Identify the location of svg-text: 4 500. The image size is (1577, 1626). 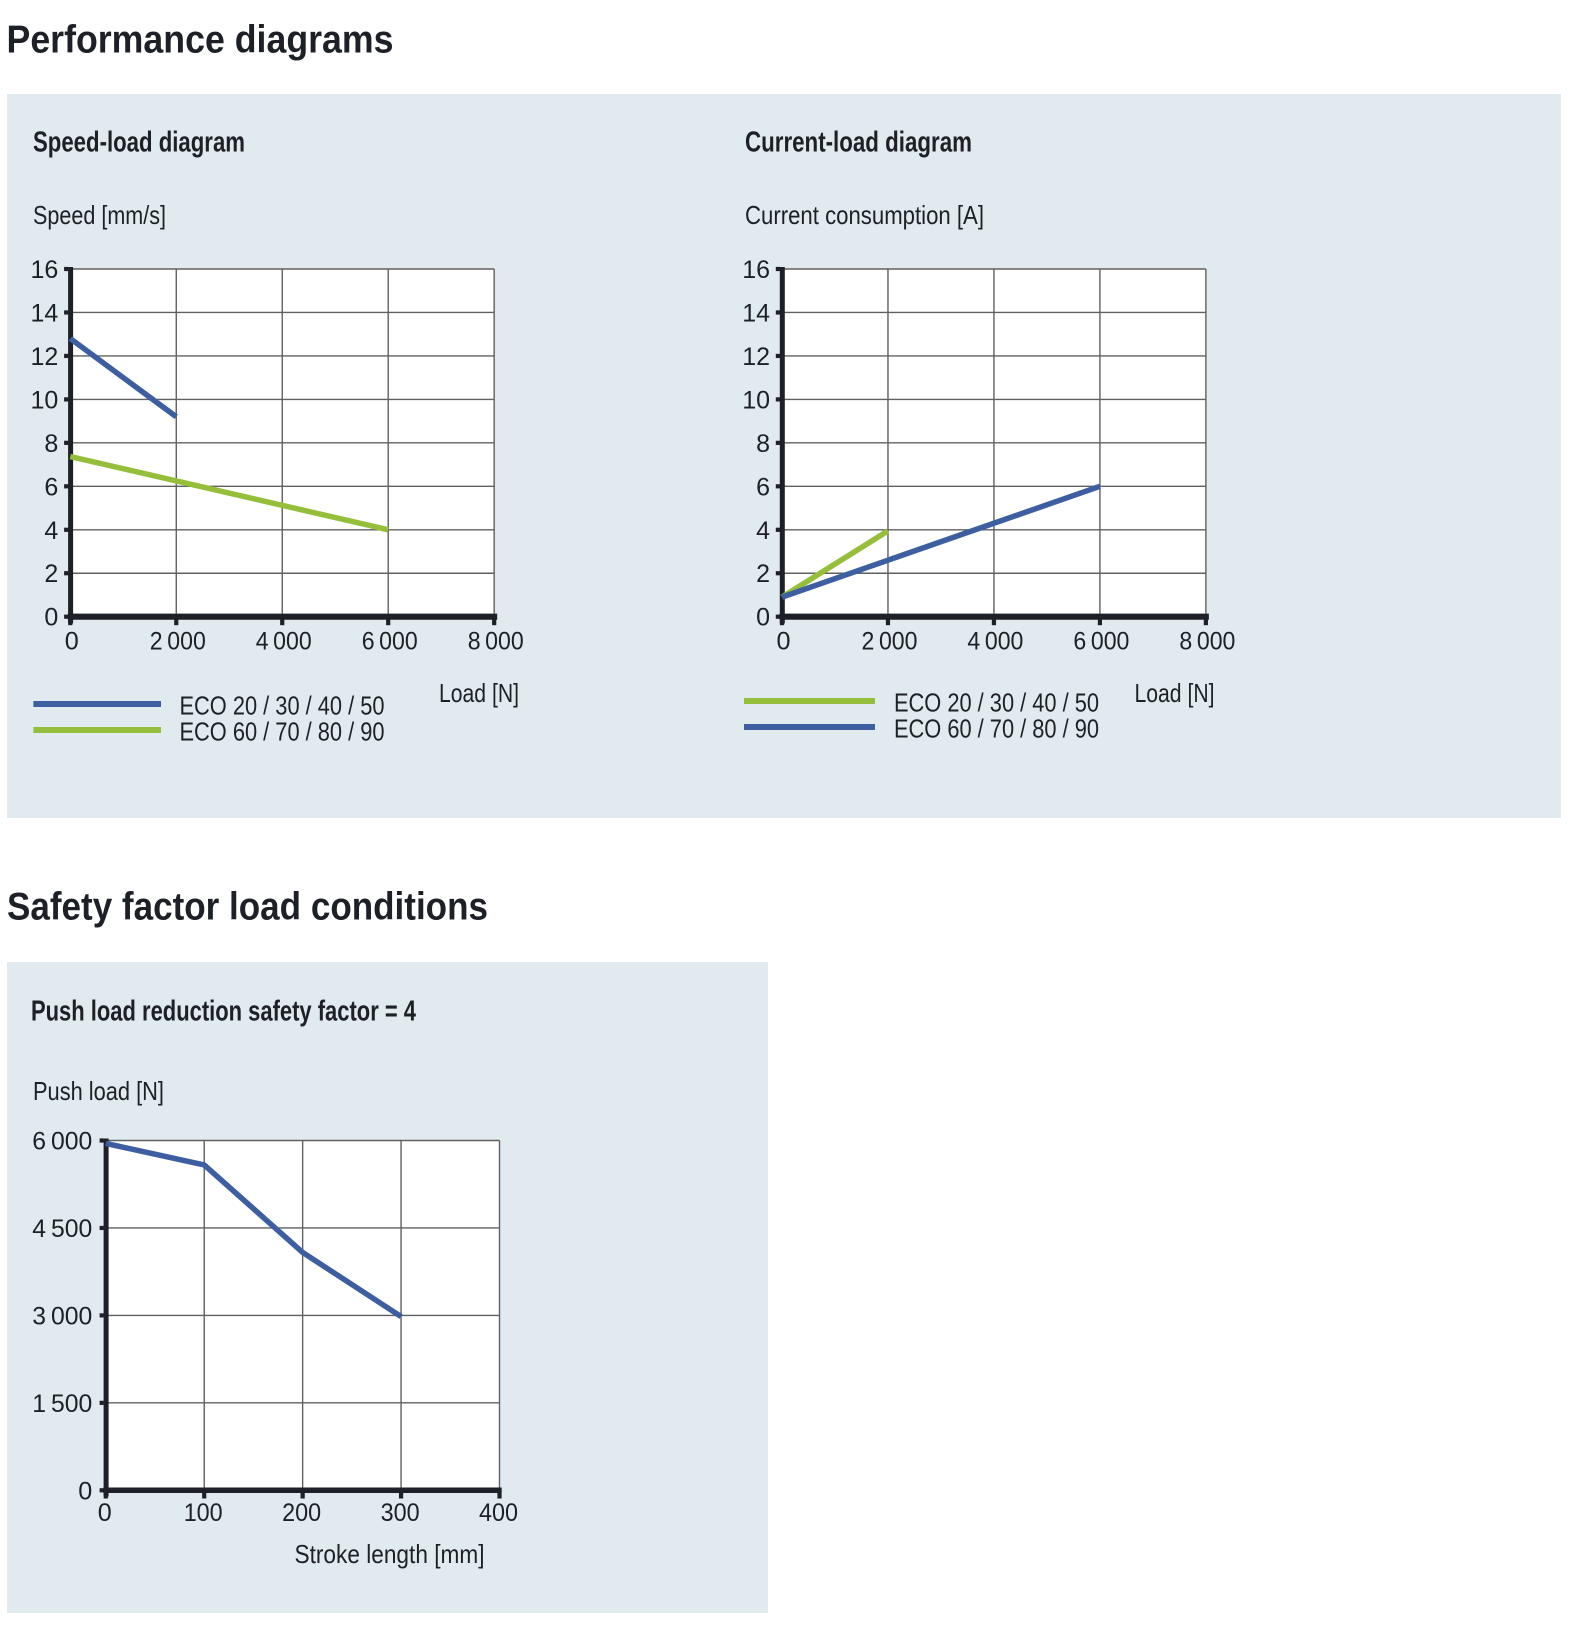
(62, 1229).